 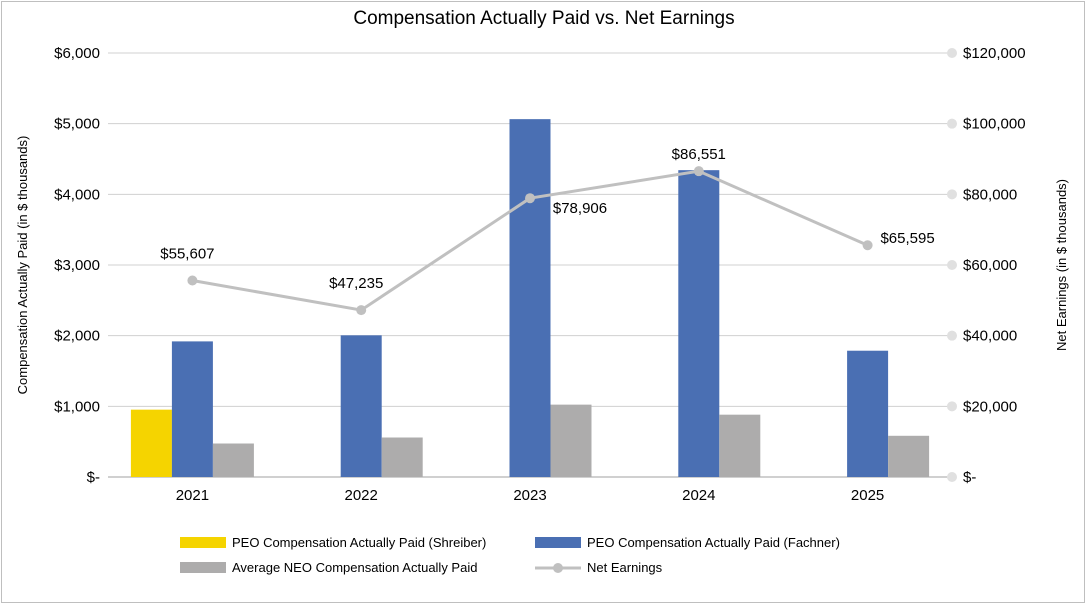 I want to click on x-tick-label: 2025, so click(x=867, y=495).